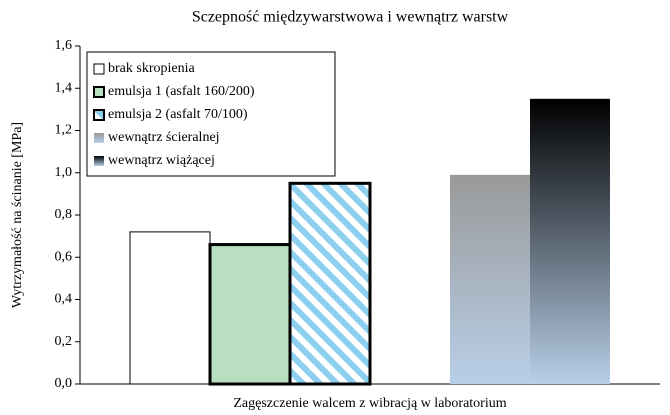 The height and width of the screenshot is (415, 670). What do you see at coordinates (64, 299) in the screenshot?
I see `y-tick-label: 0,4` at bounding box center [64, 299].